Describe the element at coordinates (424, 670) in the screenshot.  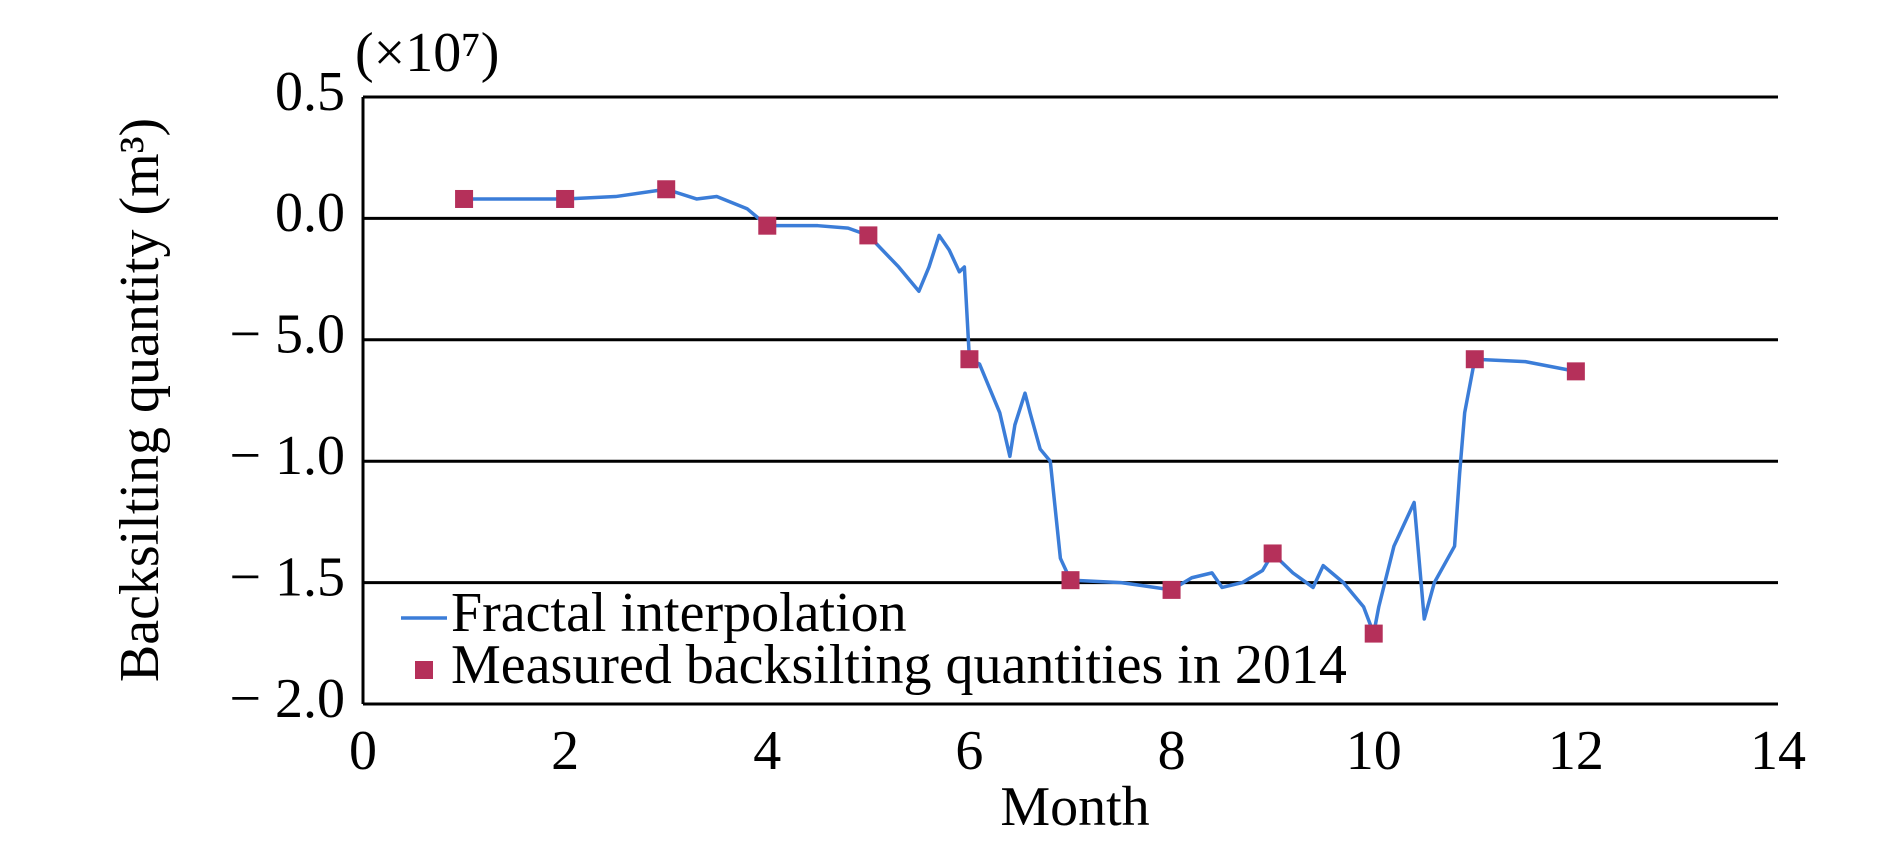
I see `legend-swatch` at that location.